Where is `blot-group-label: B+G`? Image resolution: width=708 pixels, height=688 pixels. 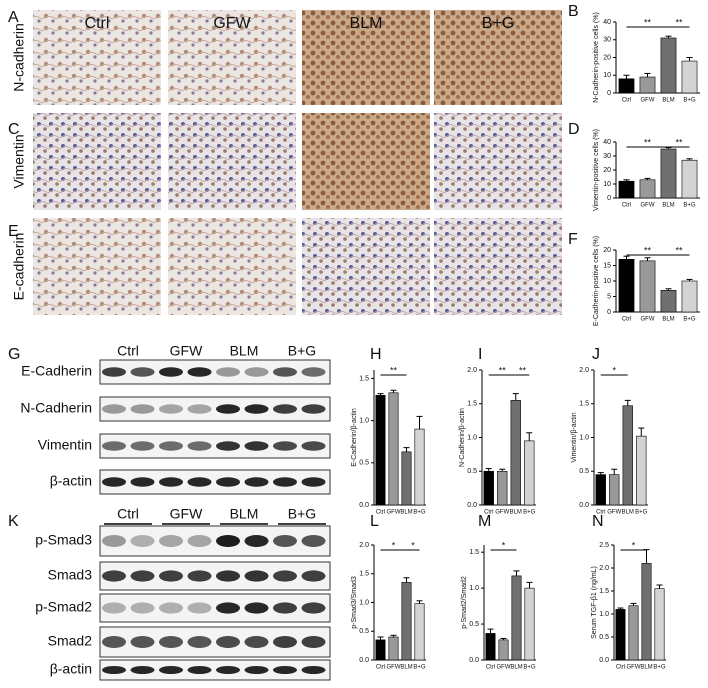 blot-group-label: B+G is located at coordinates (302, 351).